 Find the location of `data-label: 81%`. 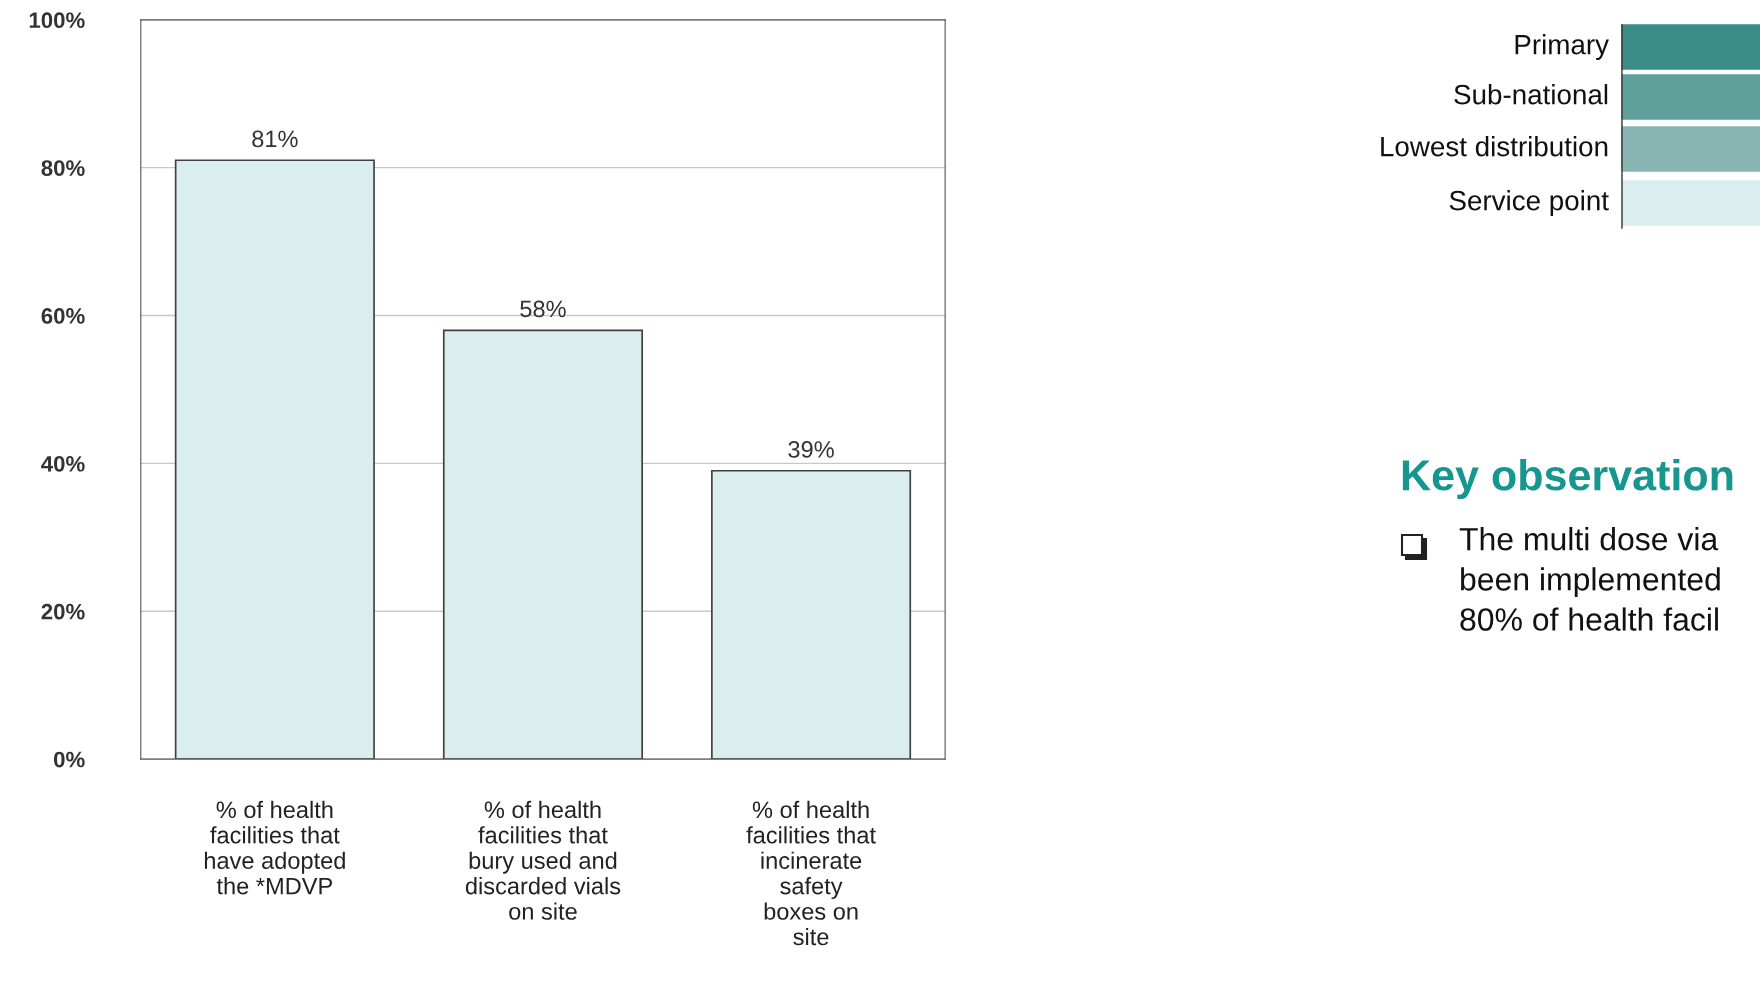

data-label: 81% is located at coordinates (275, 139).